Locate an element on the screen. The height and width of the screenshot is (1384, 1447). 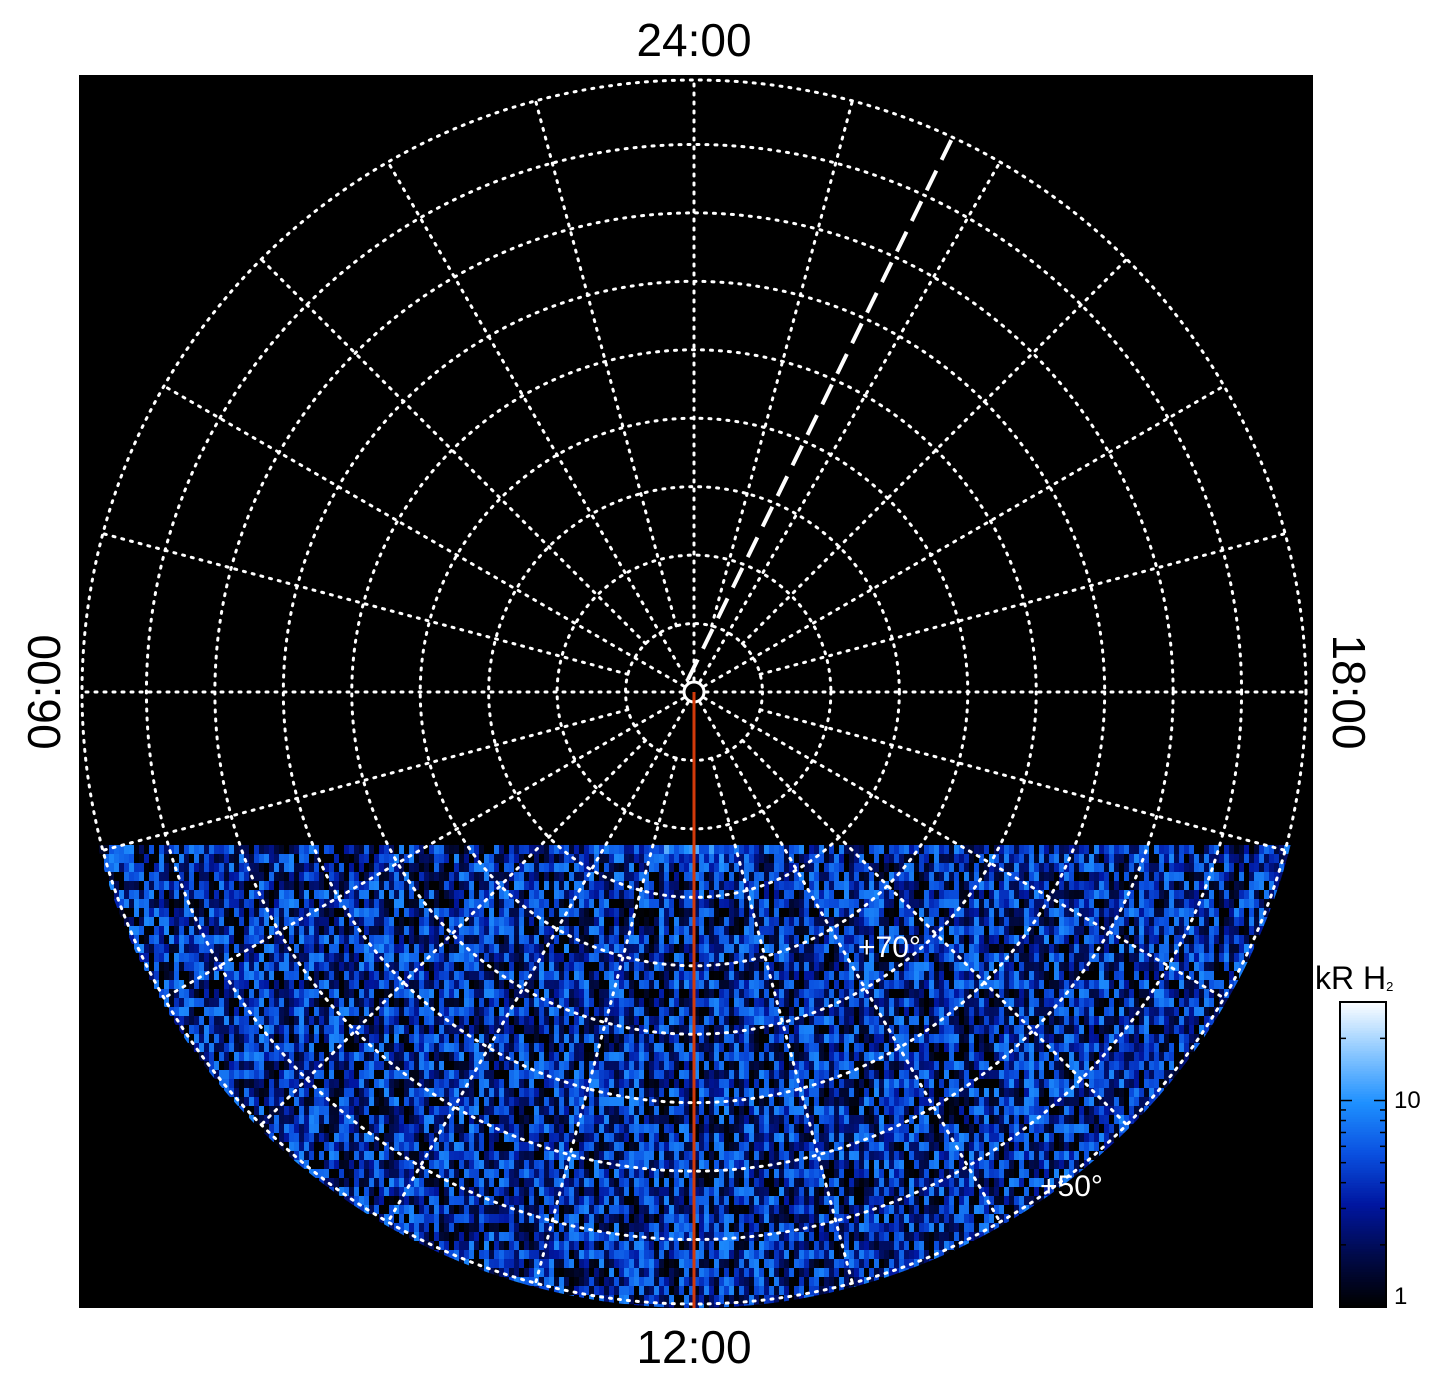
latitude-label-50: +50° is located at coordinates (1071, 1186).